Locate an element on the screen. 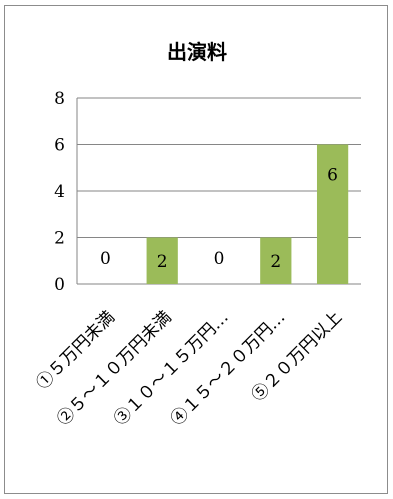 Image resolution: width=393 pixels, height=499 pixels. data-label: 6 is located at coordinates (332, 176).